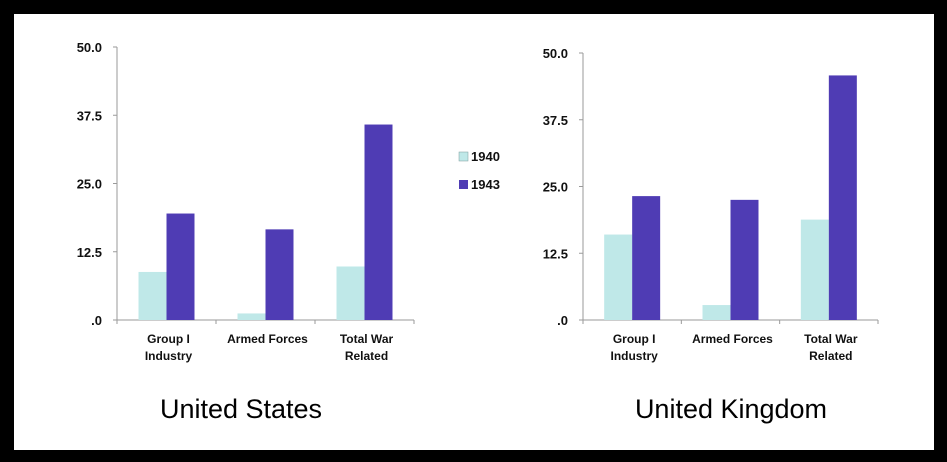 The width and height of the screenshot is (947, 462). I want to click on legend-label: 1940, so click(485, 156).